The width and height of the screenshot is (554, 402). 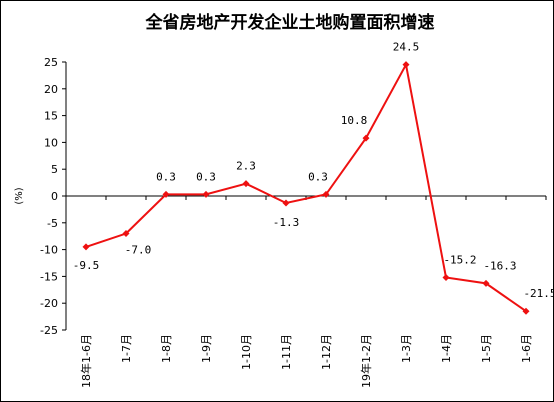 I want to click on data-label: -21.5, so click(x=538, y=293).